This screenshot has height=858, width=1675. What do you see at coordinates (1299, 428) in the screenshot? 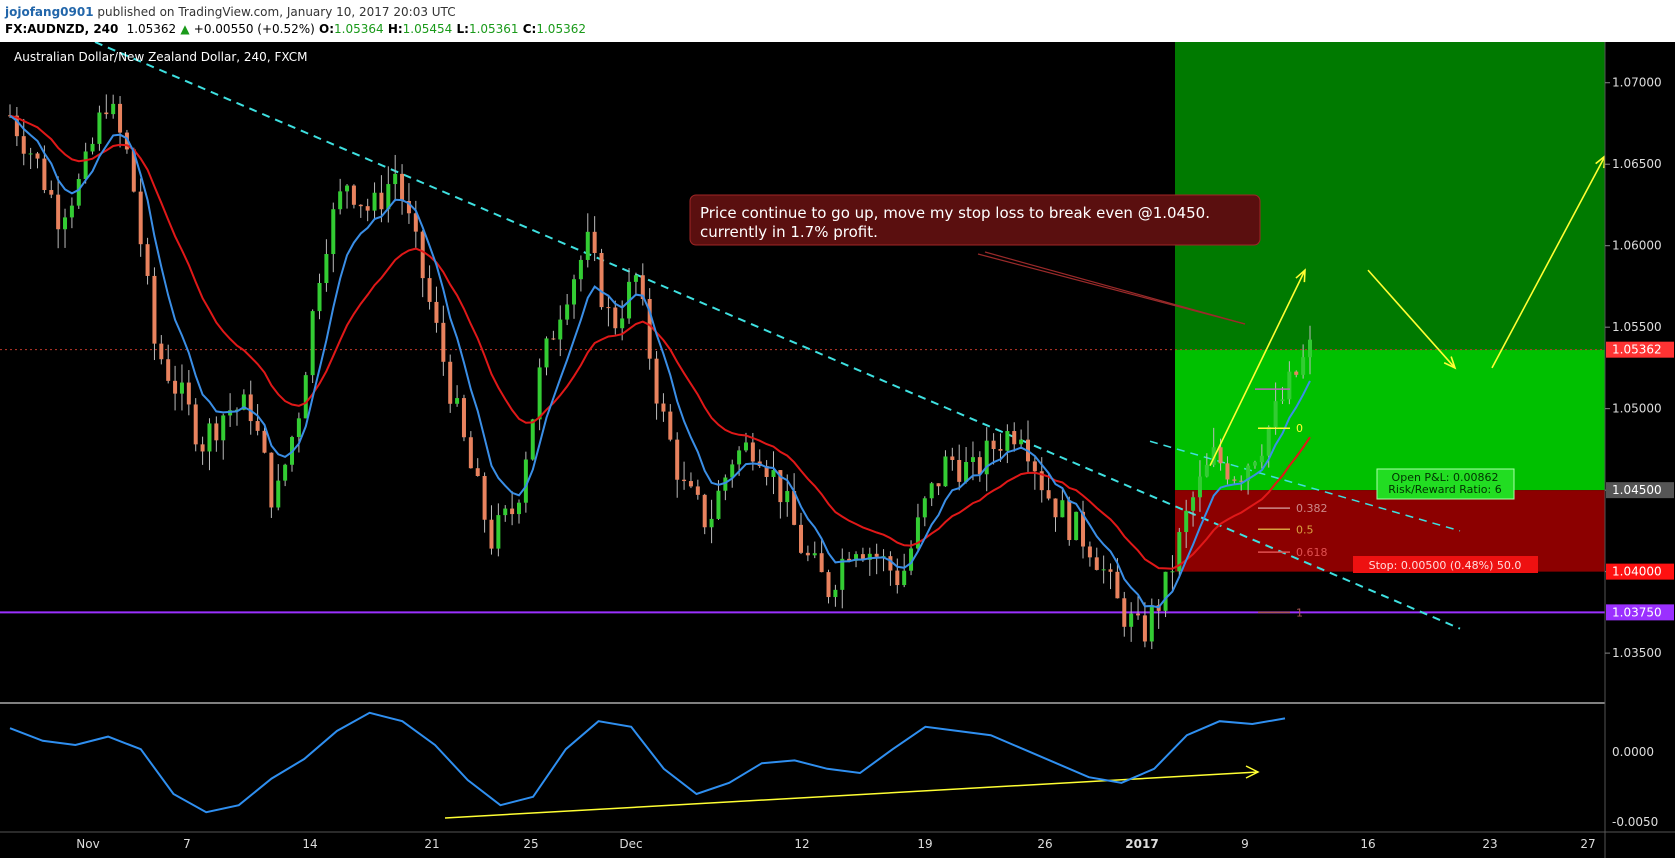
I see `fib-label: 0` at bounding box center [1299, 428].